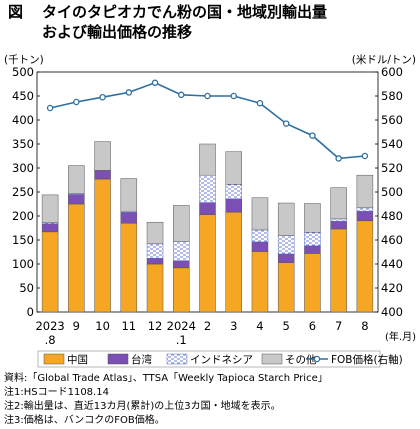 The image size is (420, 429). I want to click on y-left-tick-label: 0, so click(30, 312).